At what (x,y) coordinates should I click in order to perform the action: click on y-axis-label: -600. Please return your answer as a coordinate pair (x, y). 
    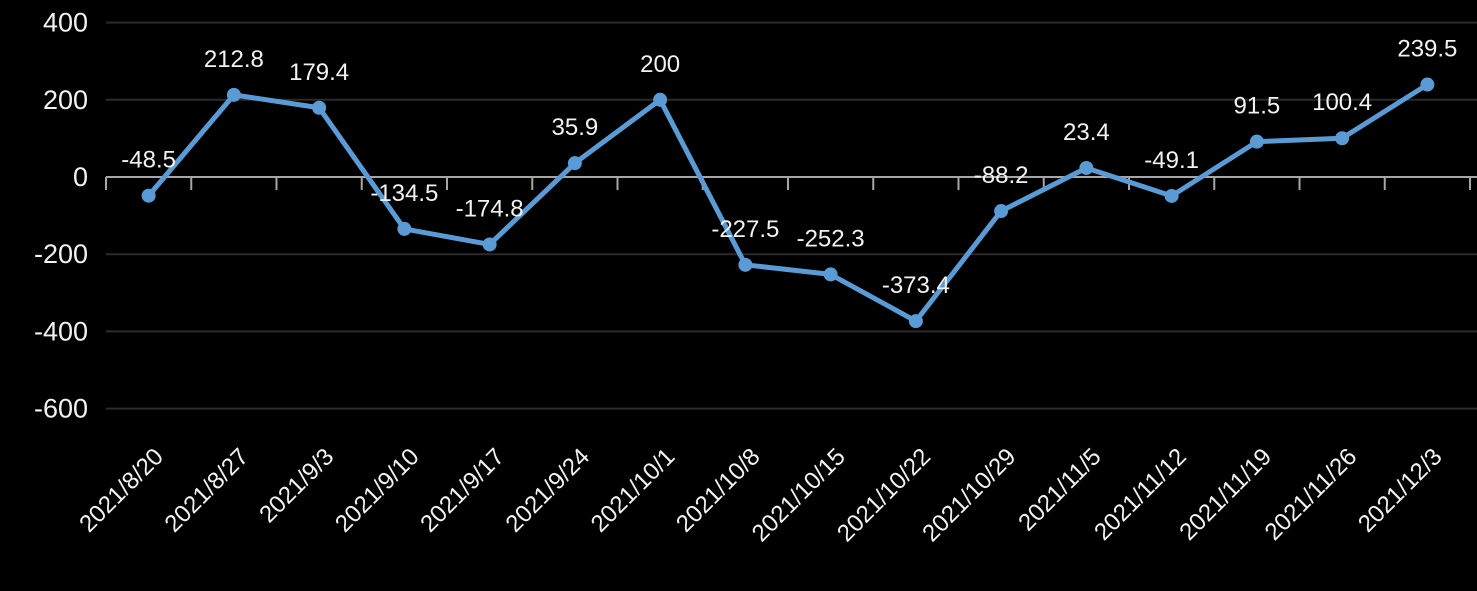
    Looking at the image, I should click on (61, 409).